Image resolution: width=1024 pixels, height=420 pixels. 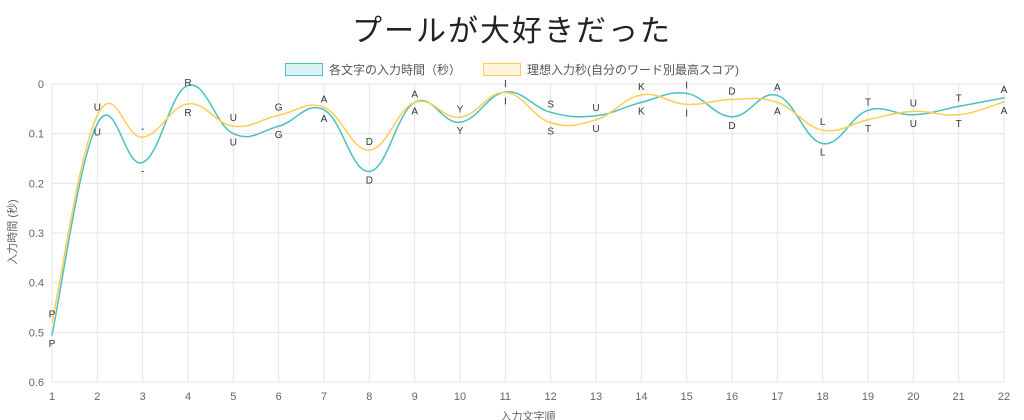 I want to click on legend-item-actual: 各文字の入力時間（秒）, so click(x=372, y=69).